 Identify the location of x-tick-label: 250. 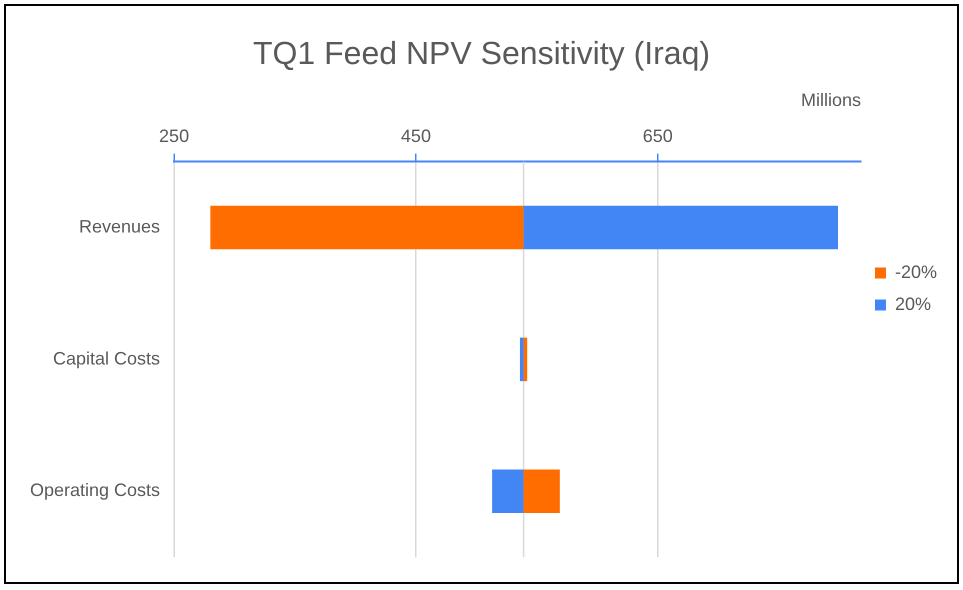
(174, 136).